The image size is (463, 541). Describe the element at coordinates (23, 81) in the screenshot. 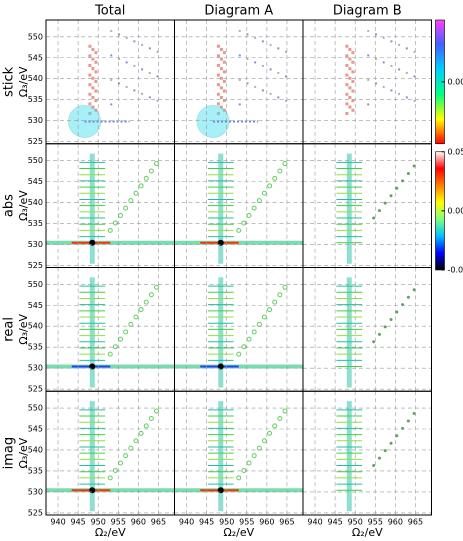

I see `y-axis-label: Ω₃/eV` at that location.